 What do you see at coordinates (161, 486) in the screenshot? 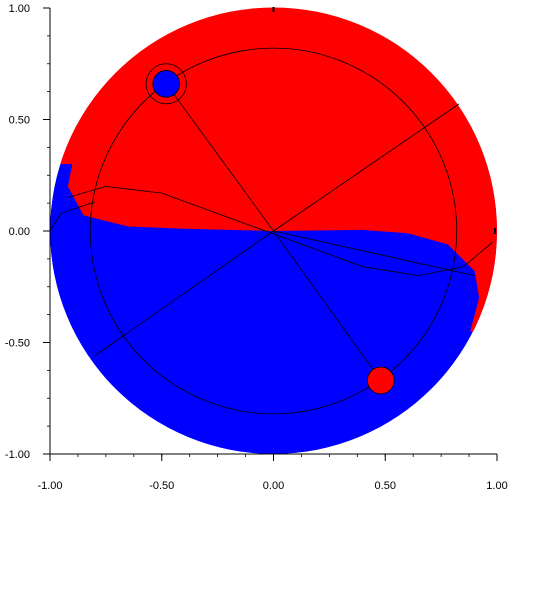
I see `x-tick-label-1: -0.50` at bounding box center [161, 486].